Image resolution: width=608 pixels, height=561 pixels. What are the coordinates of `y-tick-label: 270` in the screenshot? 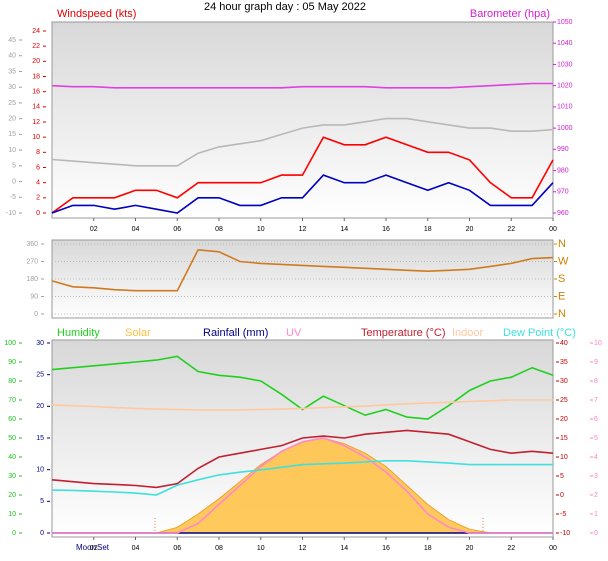 It's located at (32, 261).